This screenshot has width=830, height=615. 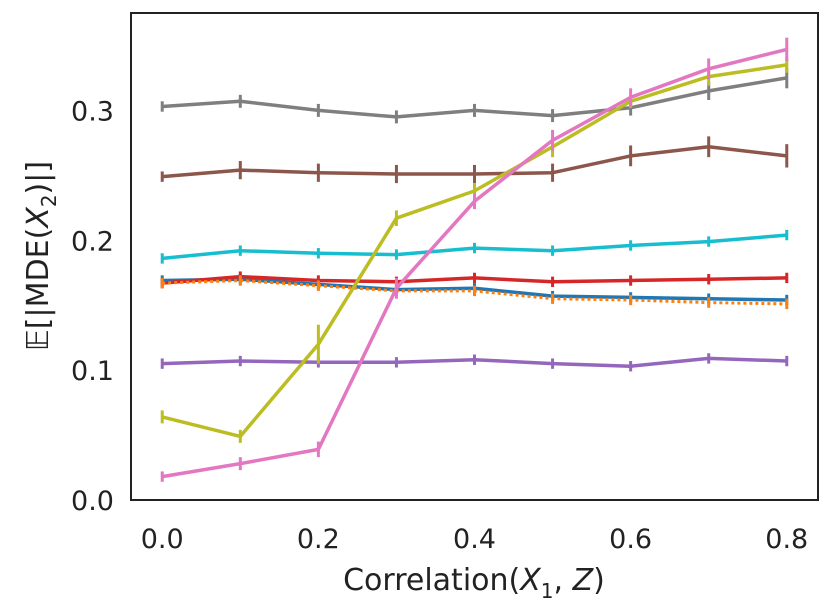 What do you see at coordinates (474, 95) in the screenshot?
I see `series-gray` at bounding box center [474, 95].